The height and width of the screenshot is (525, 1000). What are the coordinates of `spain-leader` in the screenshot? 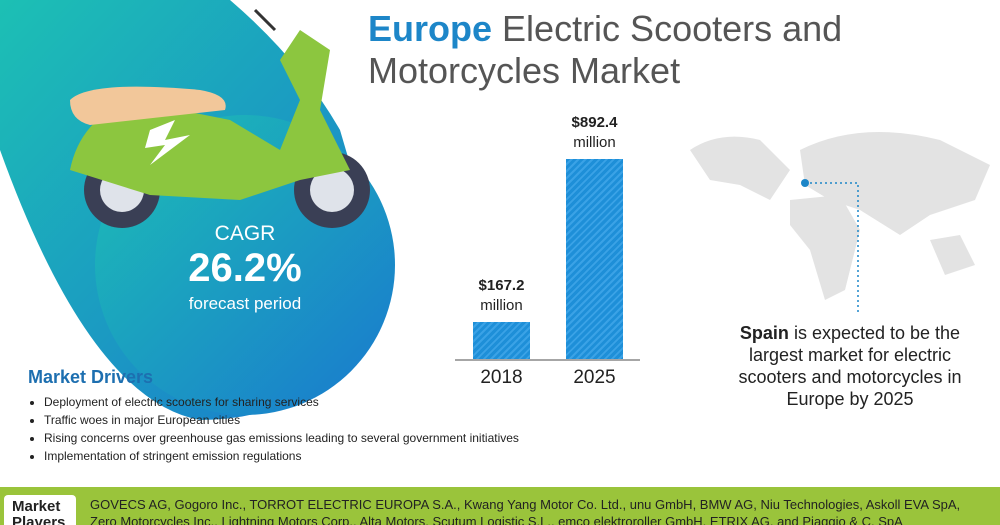 It's located at (832, 248).